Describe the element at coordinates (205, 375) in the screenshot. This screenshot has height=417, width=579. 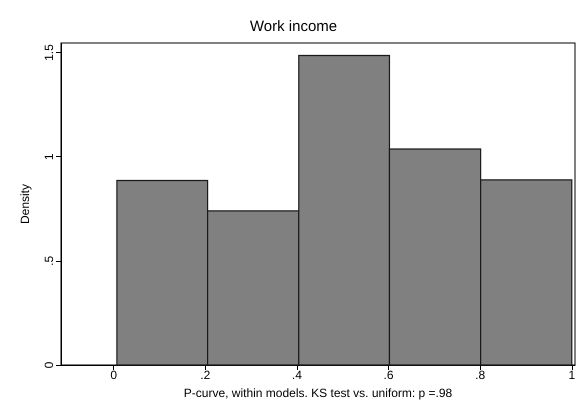
I see `x-tick-label: .2` at that location.